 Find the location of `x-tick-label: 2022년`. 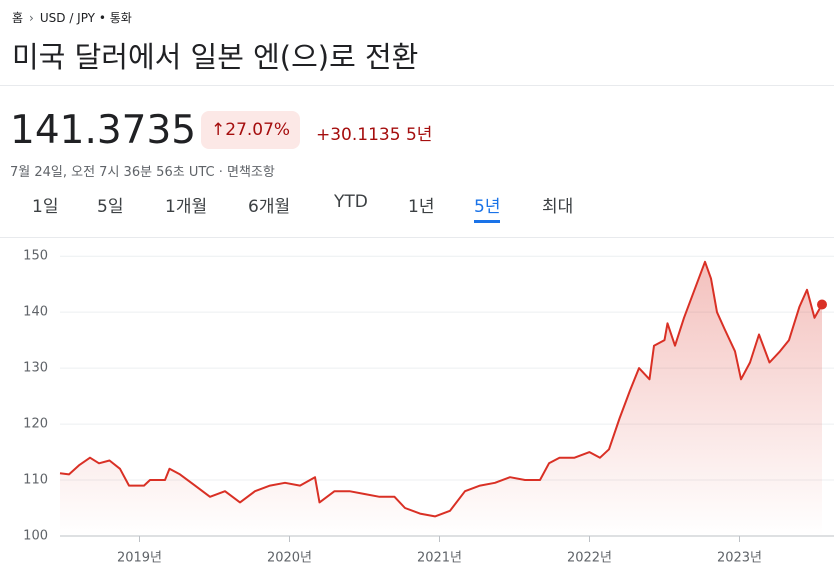

x-tick-label: 2022년 is located at coordinates (589, 558).